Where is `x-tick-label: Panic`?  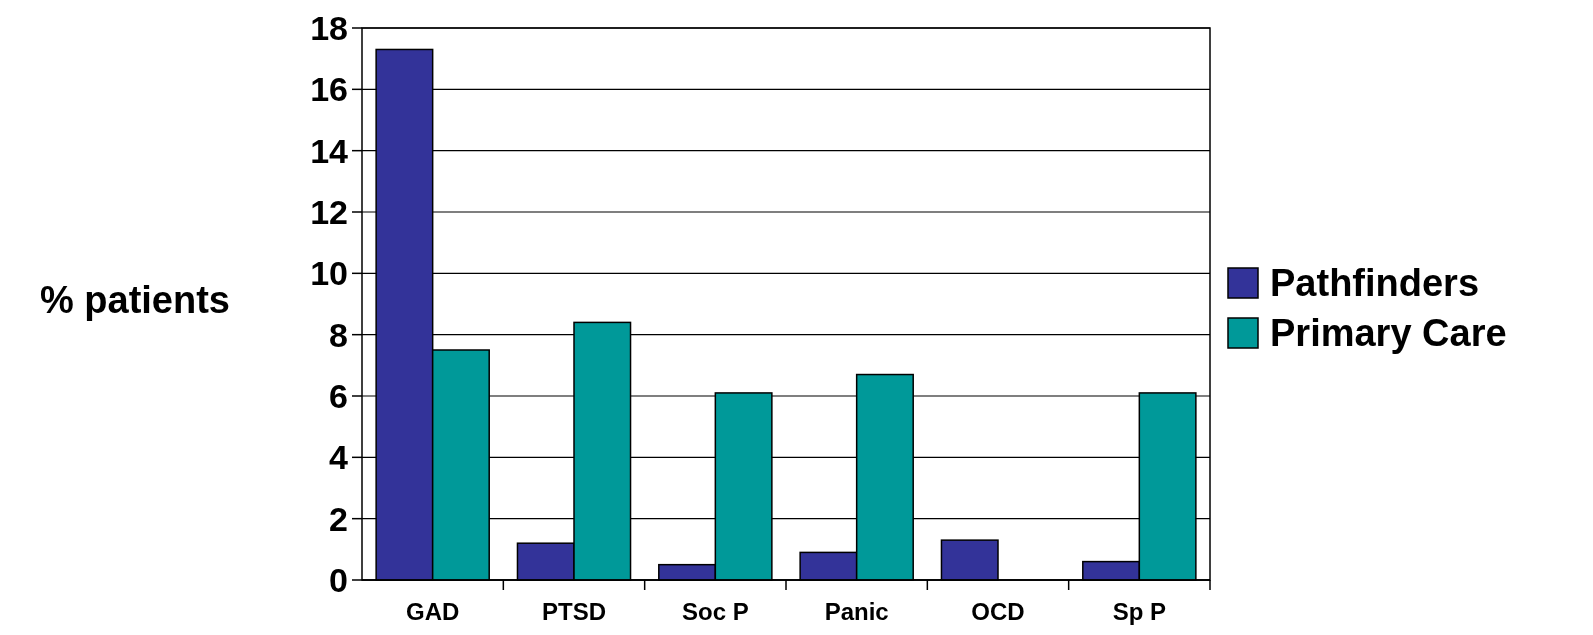 x-tick-label: Panic is located at coordinates (856, 611).